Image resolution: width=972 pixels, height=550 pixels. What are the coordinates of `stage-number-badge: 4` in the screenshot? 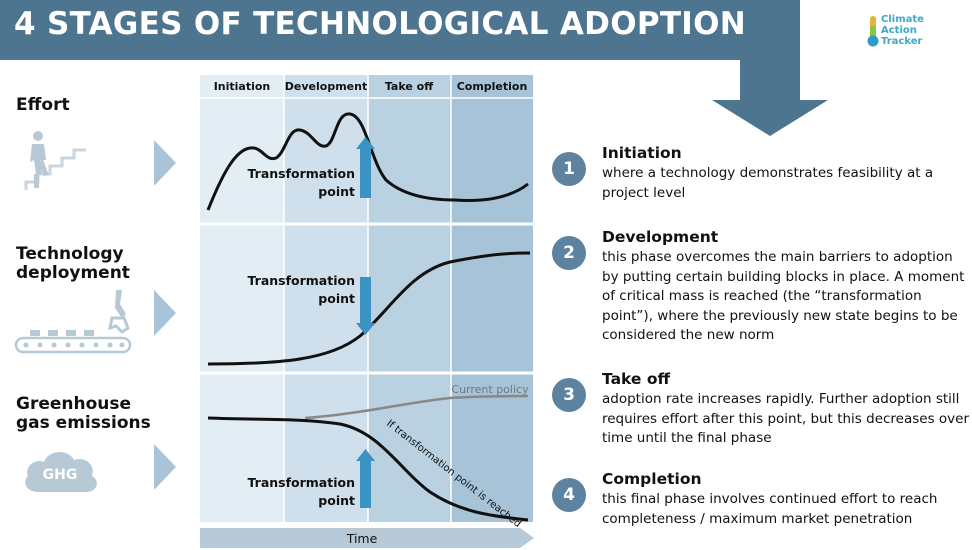 It's located at (569, 495).